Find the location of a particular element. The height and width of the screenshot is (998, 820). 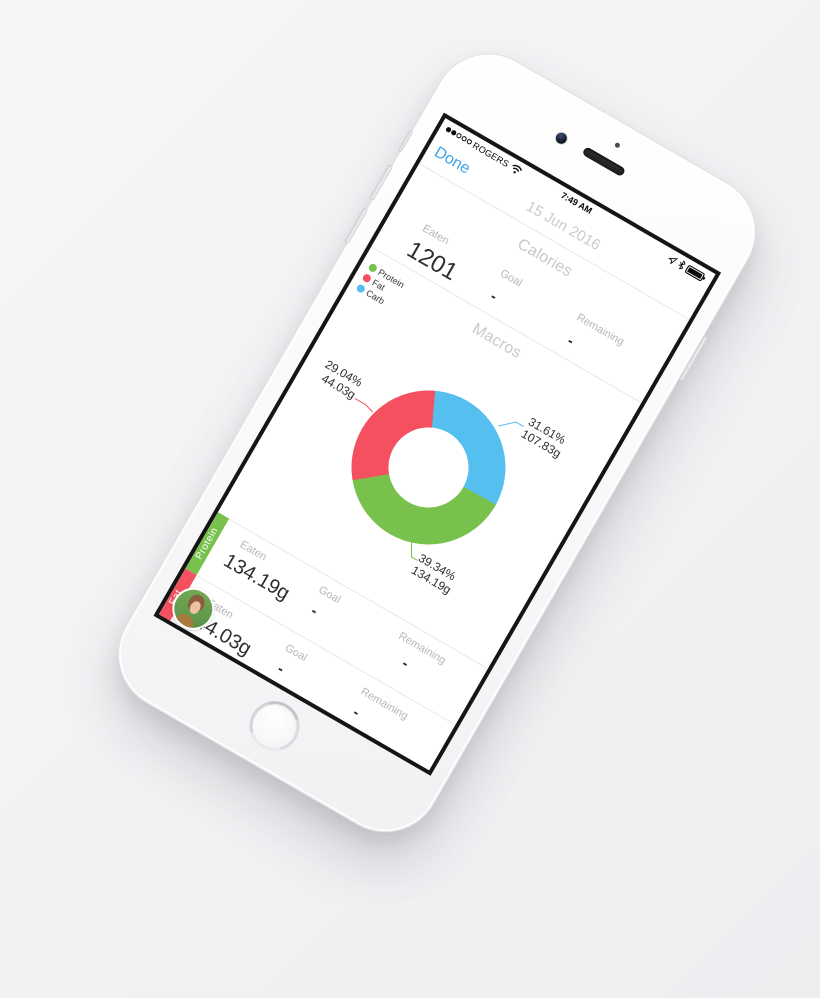

protein-goal-label: Goal is located at coordinates (329, 595).